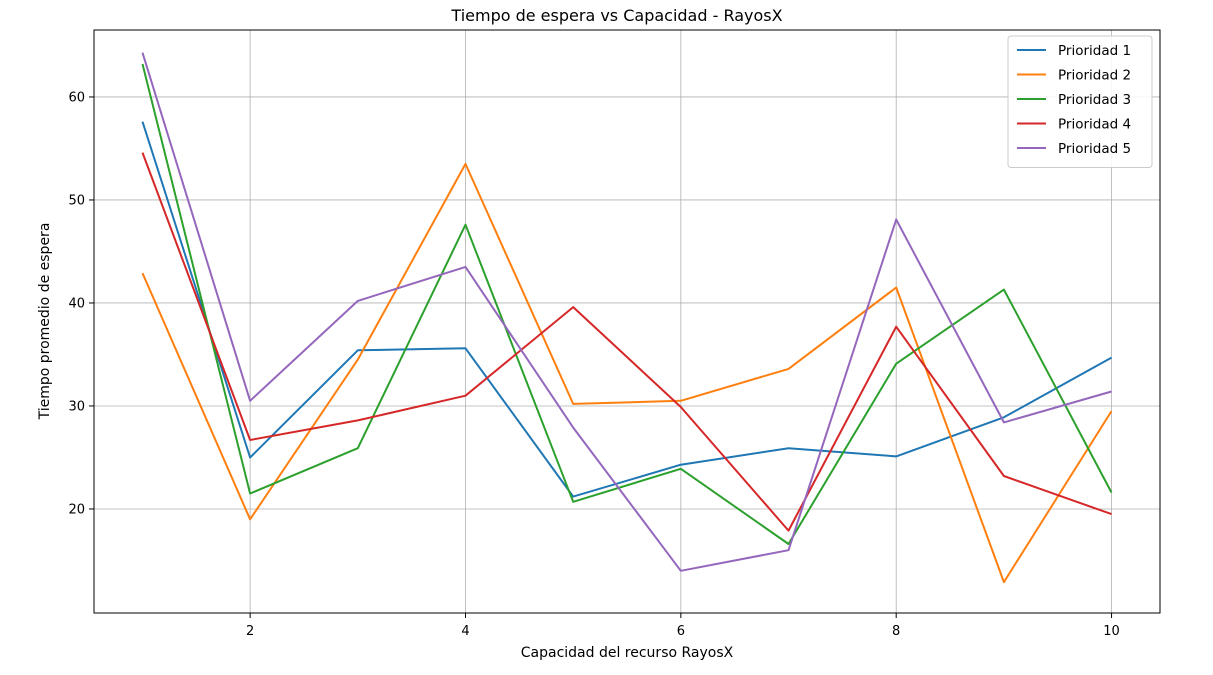  I want to click on legend-label: Prioridad 2, so click(1094, 76).